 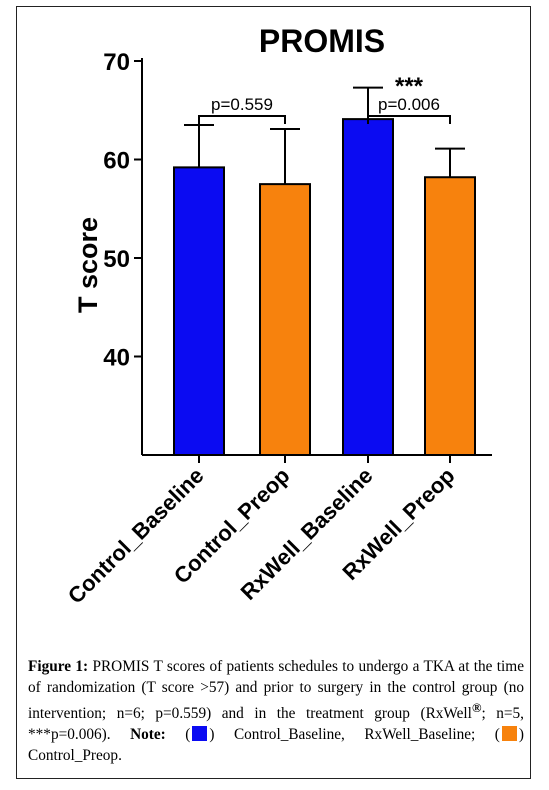 What do you see at coordinates (116, 358) in the screenshot?
I see `y-tick-label: 40` at bounding box center [116, 358].